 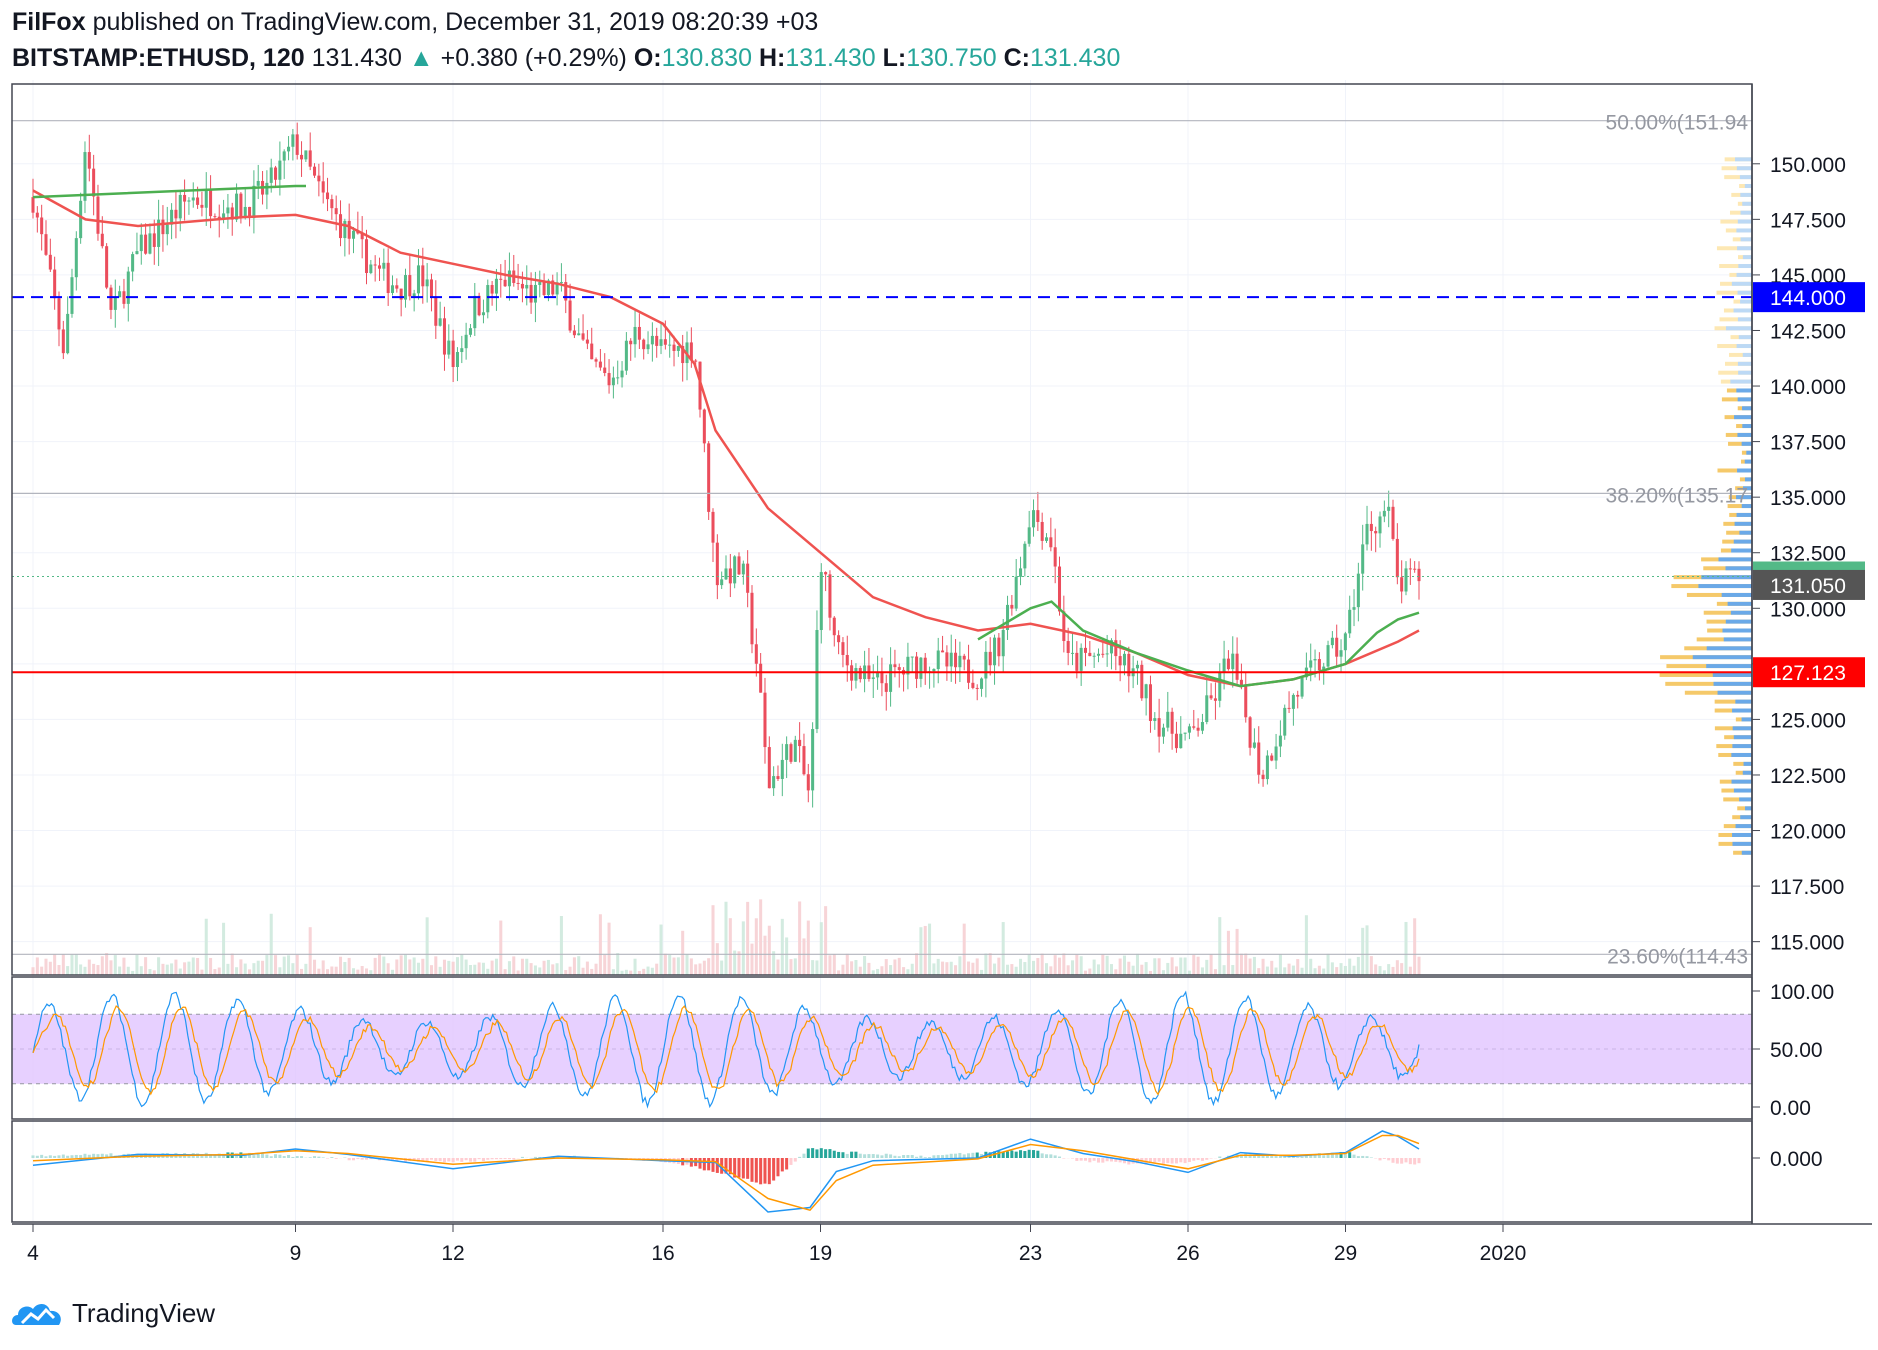 What do you see at coordinates (1808, 554) in the screenshot?
I see `price-tick-label: 132.500` at bounding box center [1808, 554].